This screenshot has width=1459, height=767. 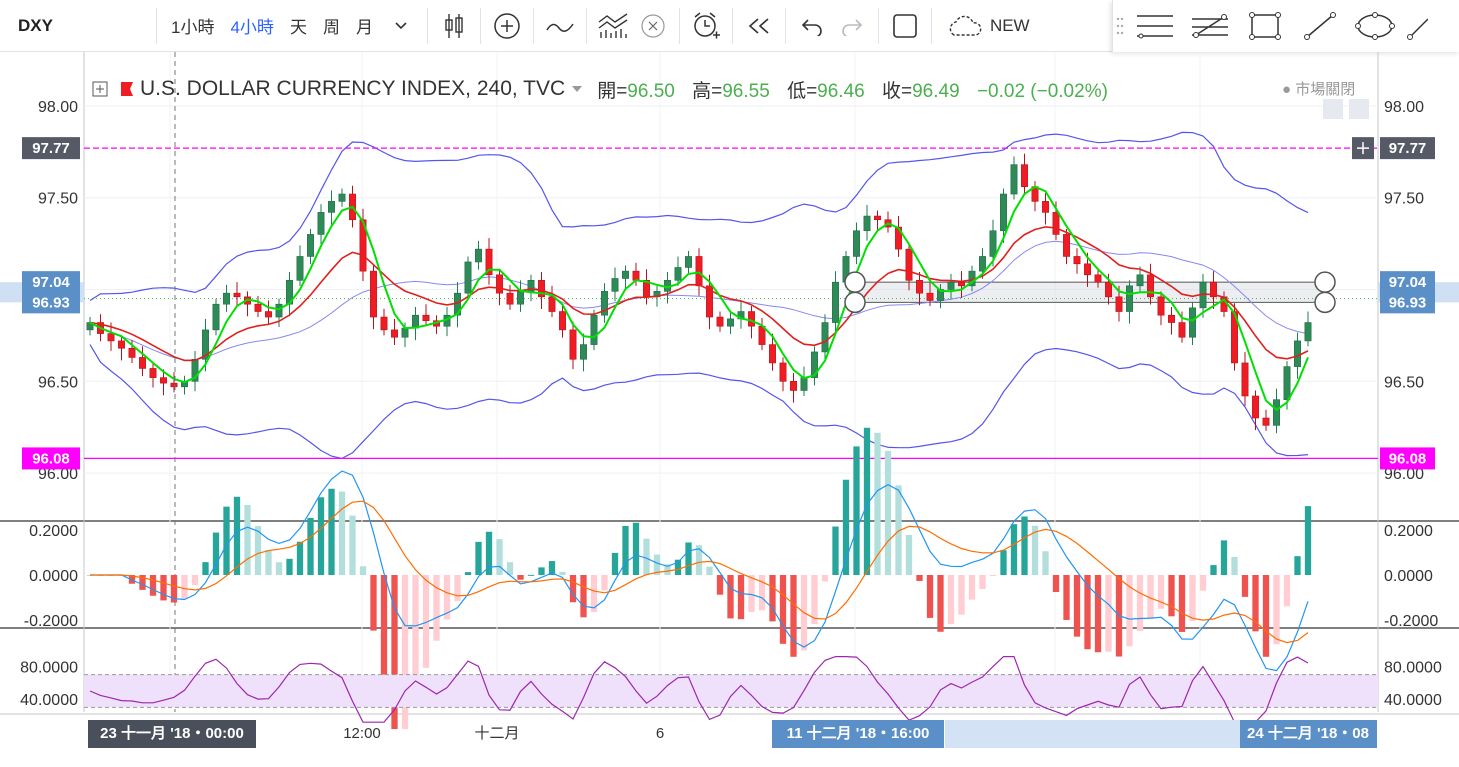 What do you see at coordinates (812, 26) in the screenshot?
I see `undo-icon` at bounding box center [812, 26].